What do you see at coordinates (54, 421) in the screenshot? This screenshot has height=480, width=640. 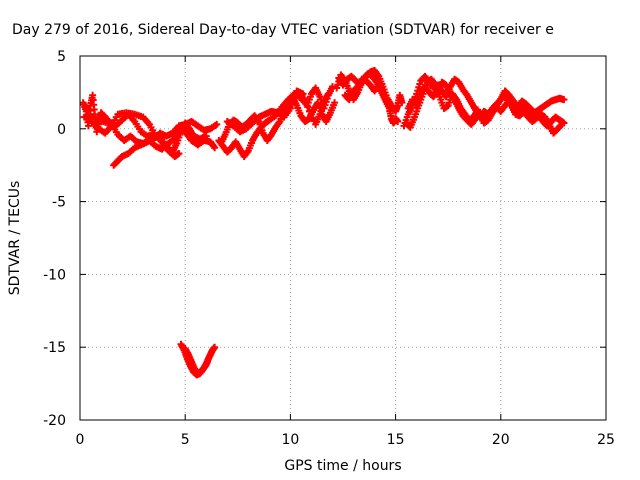 I see `y-tick-label: -20` at bounding box center [54, 421].